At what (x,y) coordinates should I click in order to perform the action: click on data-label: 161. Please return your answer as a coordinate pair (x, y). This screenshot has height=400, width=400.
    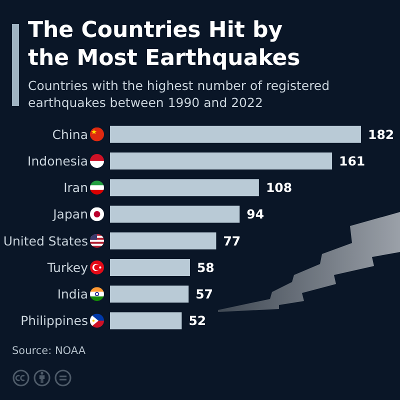
    Looking at the image, I should click on (352, 160).